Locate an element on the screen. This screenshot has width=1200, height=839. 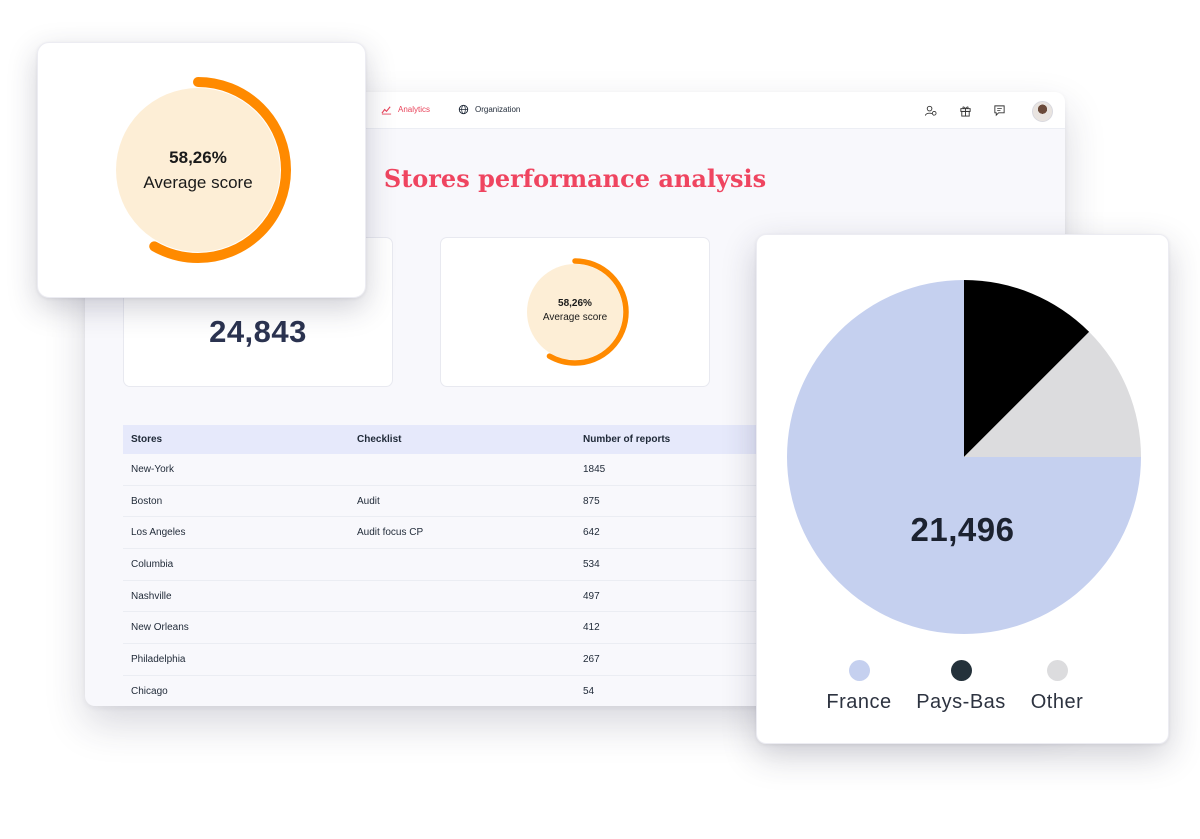
cell-store: Chicago is located at coordinates (149, 691).